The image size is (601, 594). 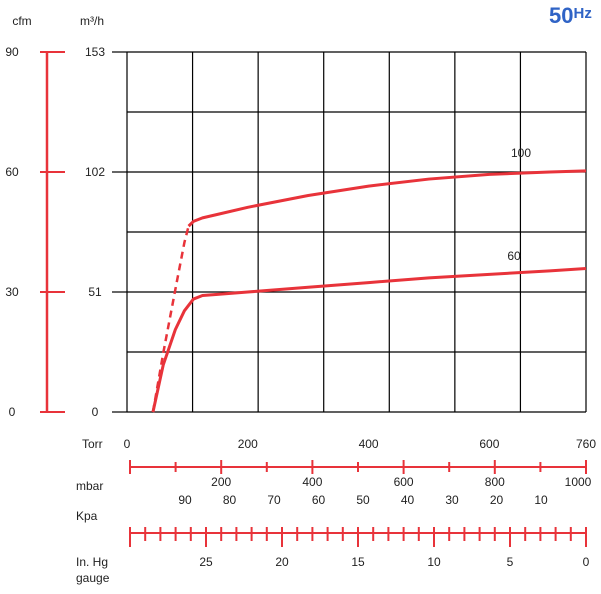 What do you see at coordinates (92, 562) in the screenshot?
I see `inhg-scale-label-line1: In. Hg` at bounding box center [92, 562].